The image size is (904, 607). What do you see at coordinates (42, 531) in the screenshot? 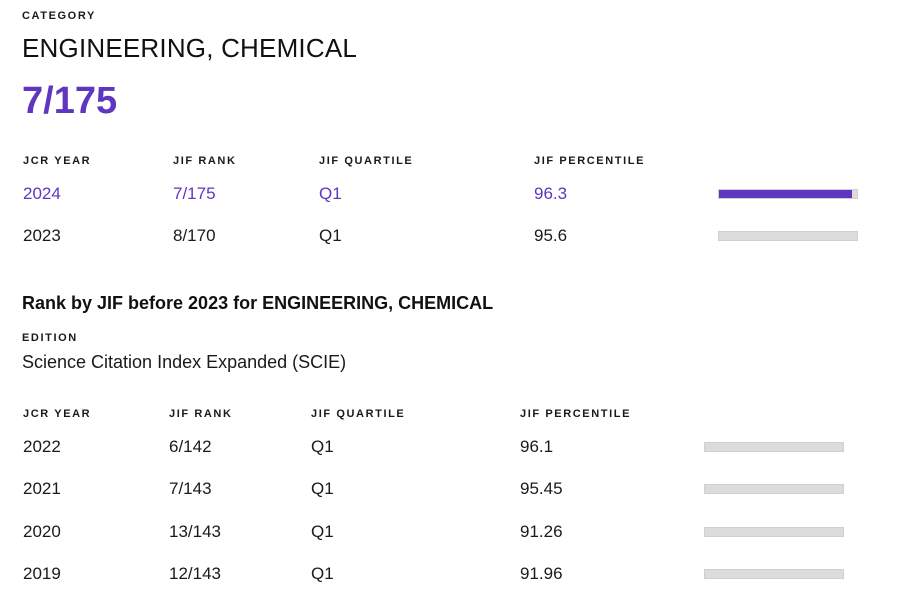
I see `cell-year: 2020` at bounding box center [42, 531].